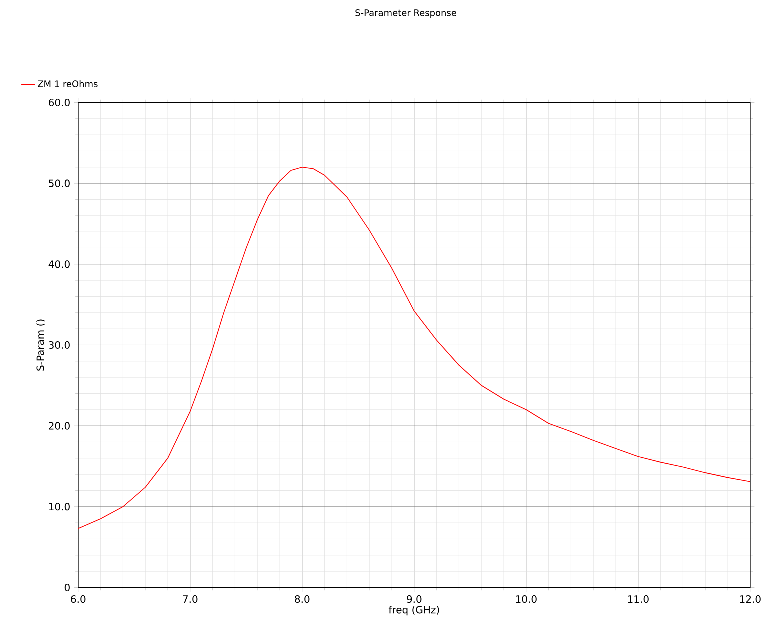 This screenshot has height=633, width=762. Describe the element at coordinates (68, 84) in the screenshot. I see `legend-label: ZM 1 reOhms` at that location.